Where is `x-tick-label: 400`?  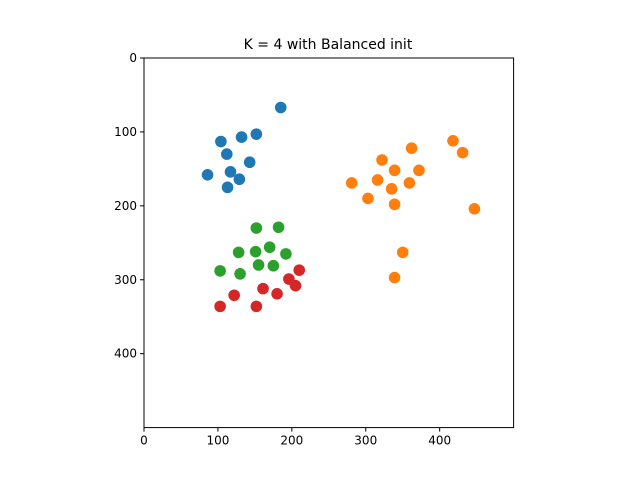 x-tick-label: 400 is located at coordinates (439, 441).